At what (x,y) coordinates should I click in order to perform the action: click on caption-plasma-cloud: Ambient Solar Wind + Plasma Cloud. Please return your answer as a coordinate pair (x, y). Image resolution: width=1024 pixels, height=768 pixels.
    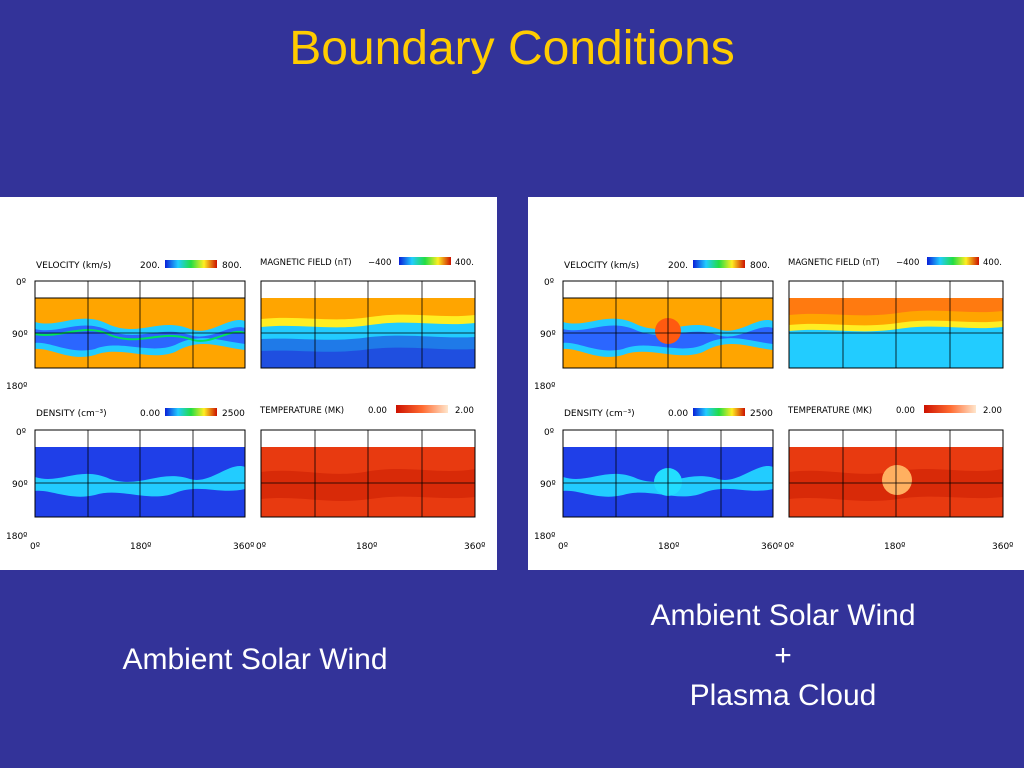
    Looking at the image, I should click on (783, 656).